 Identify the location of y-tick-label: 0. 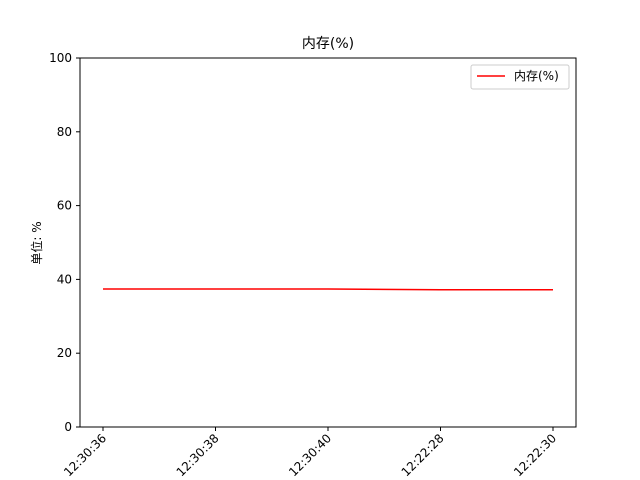
(68, 427).